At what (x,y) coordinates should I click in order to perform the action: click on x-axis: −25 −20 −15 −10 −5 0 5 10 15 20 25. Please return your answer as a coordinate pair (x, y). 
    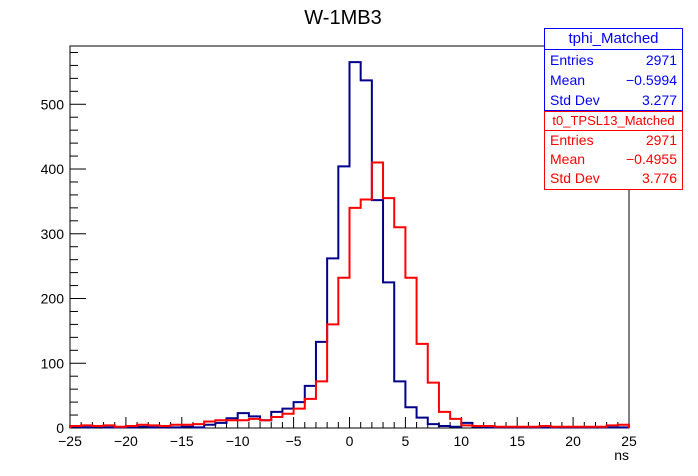
    Looking at the image, I should click on (347, 433).